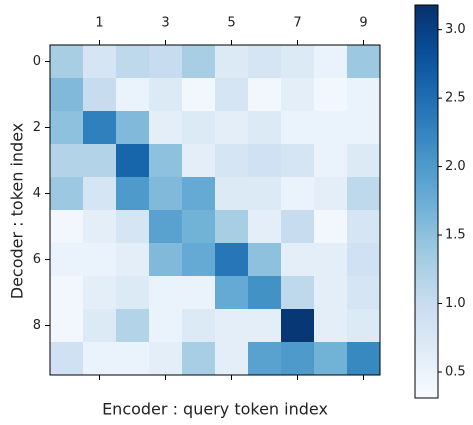 The height and width of the screenshot is (425, 473). Describe the element at coordinates (37, 259) in the screenshot. I see `y-tick-label: 6` at that location.